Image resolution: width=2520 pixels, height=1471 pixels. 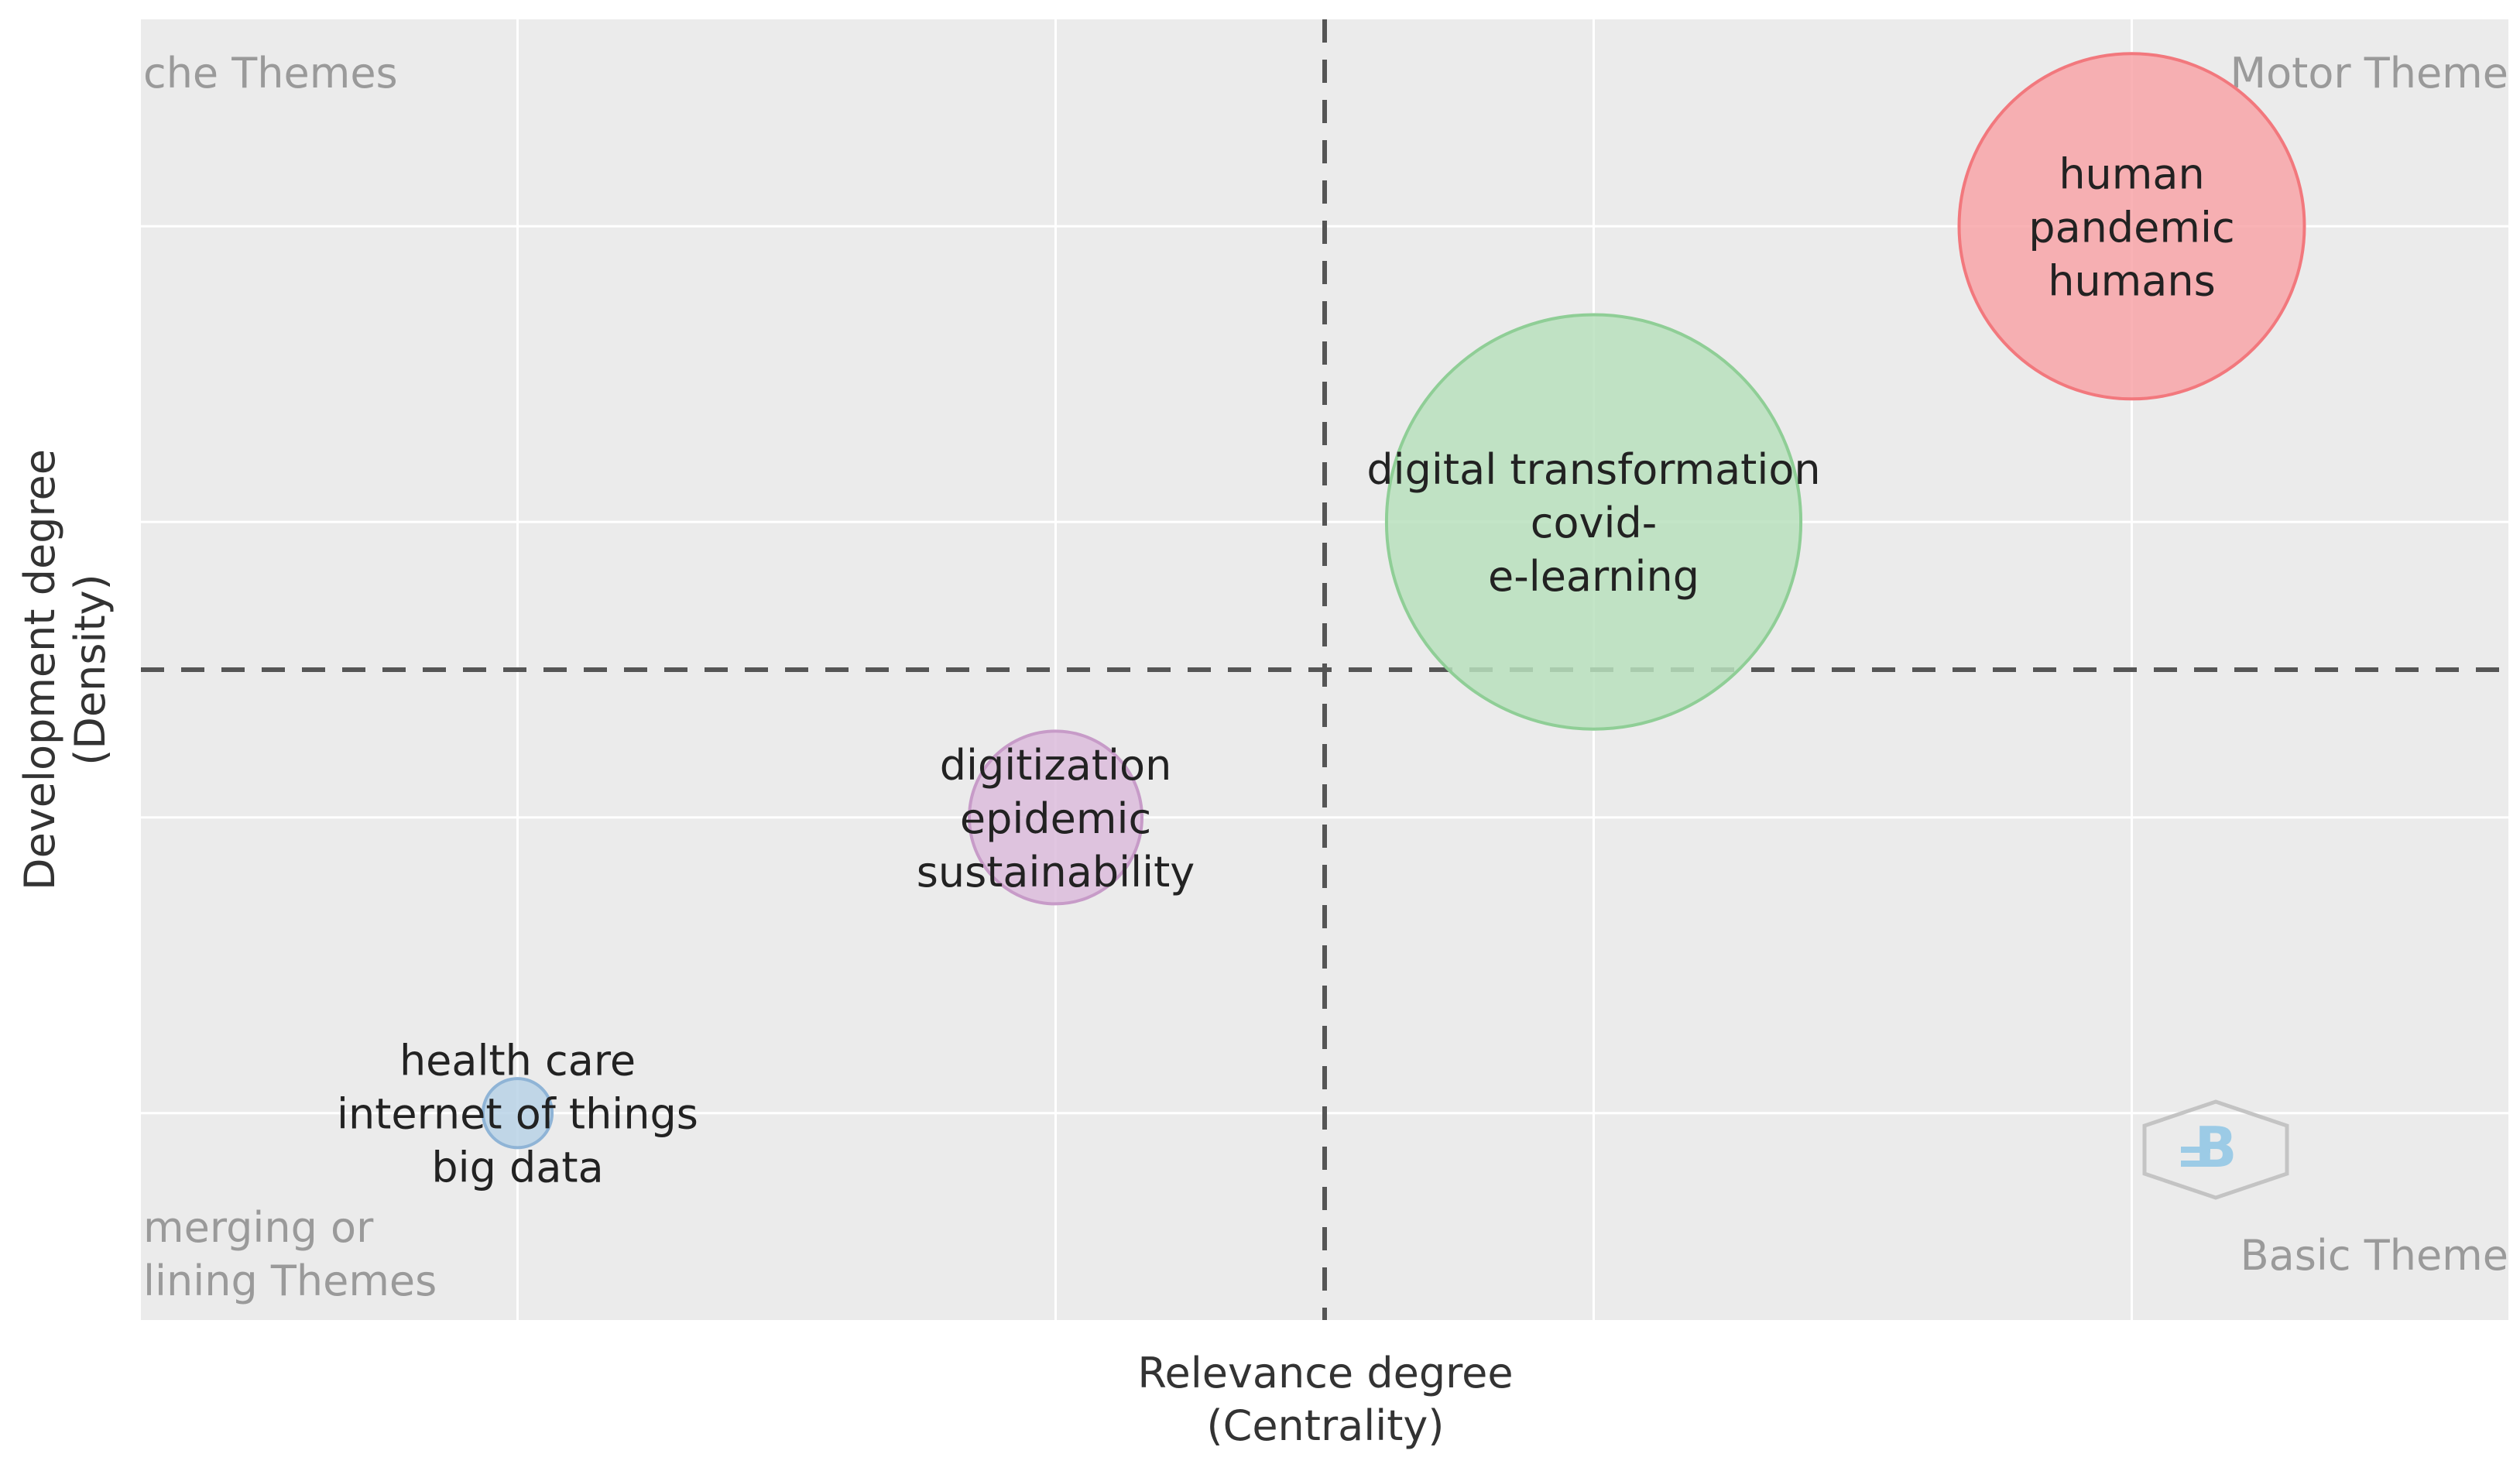 I want to click on bubble-1-label-0: digital transformation, so click(x=1593, y=469).